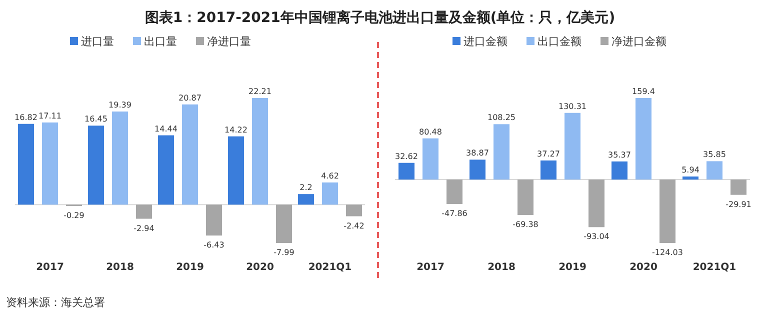 The image size is (760, 324). I want to click on legend-label: 进口量, so click(97, 41).